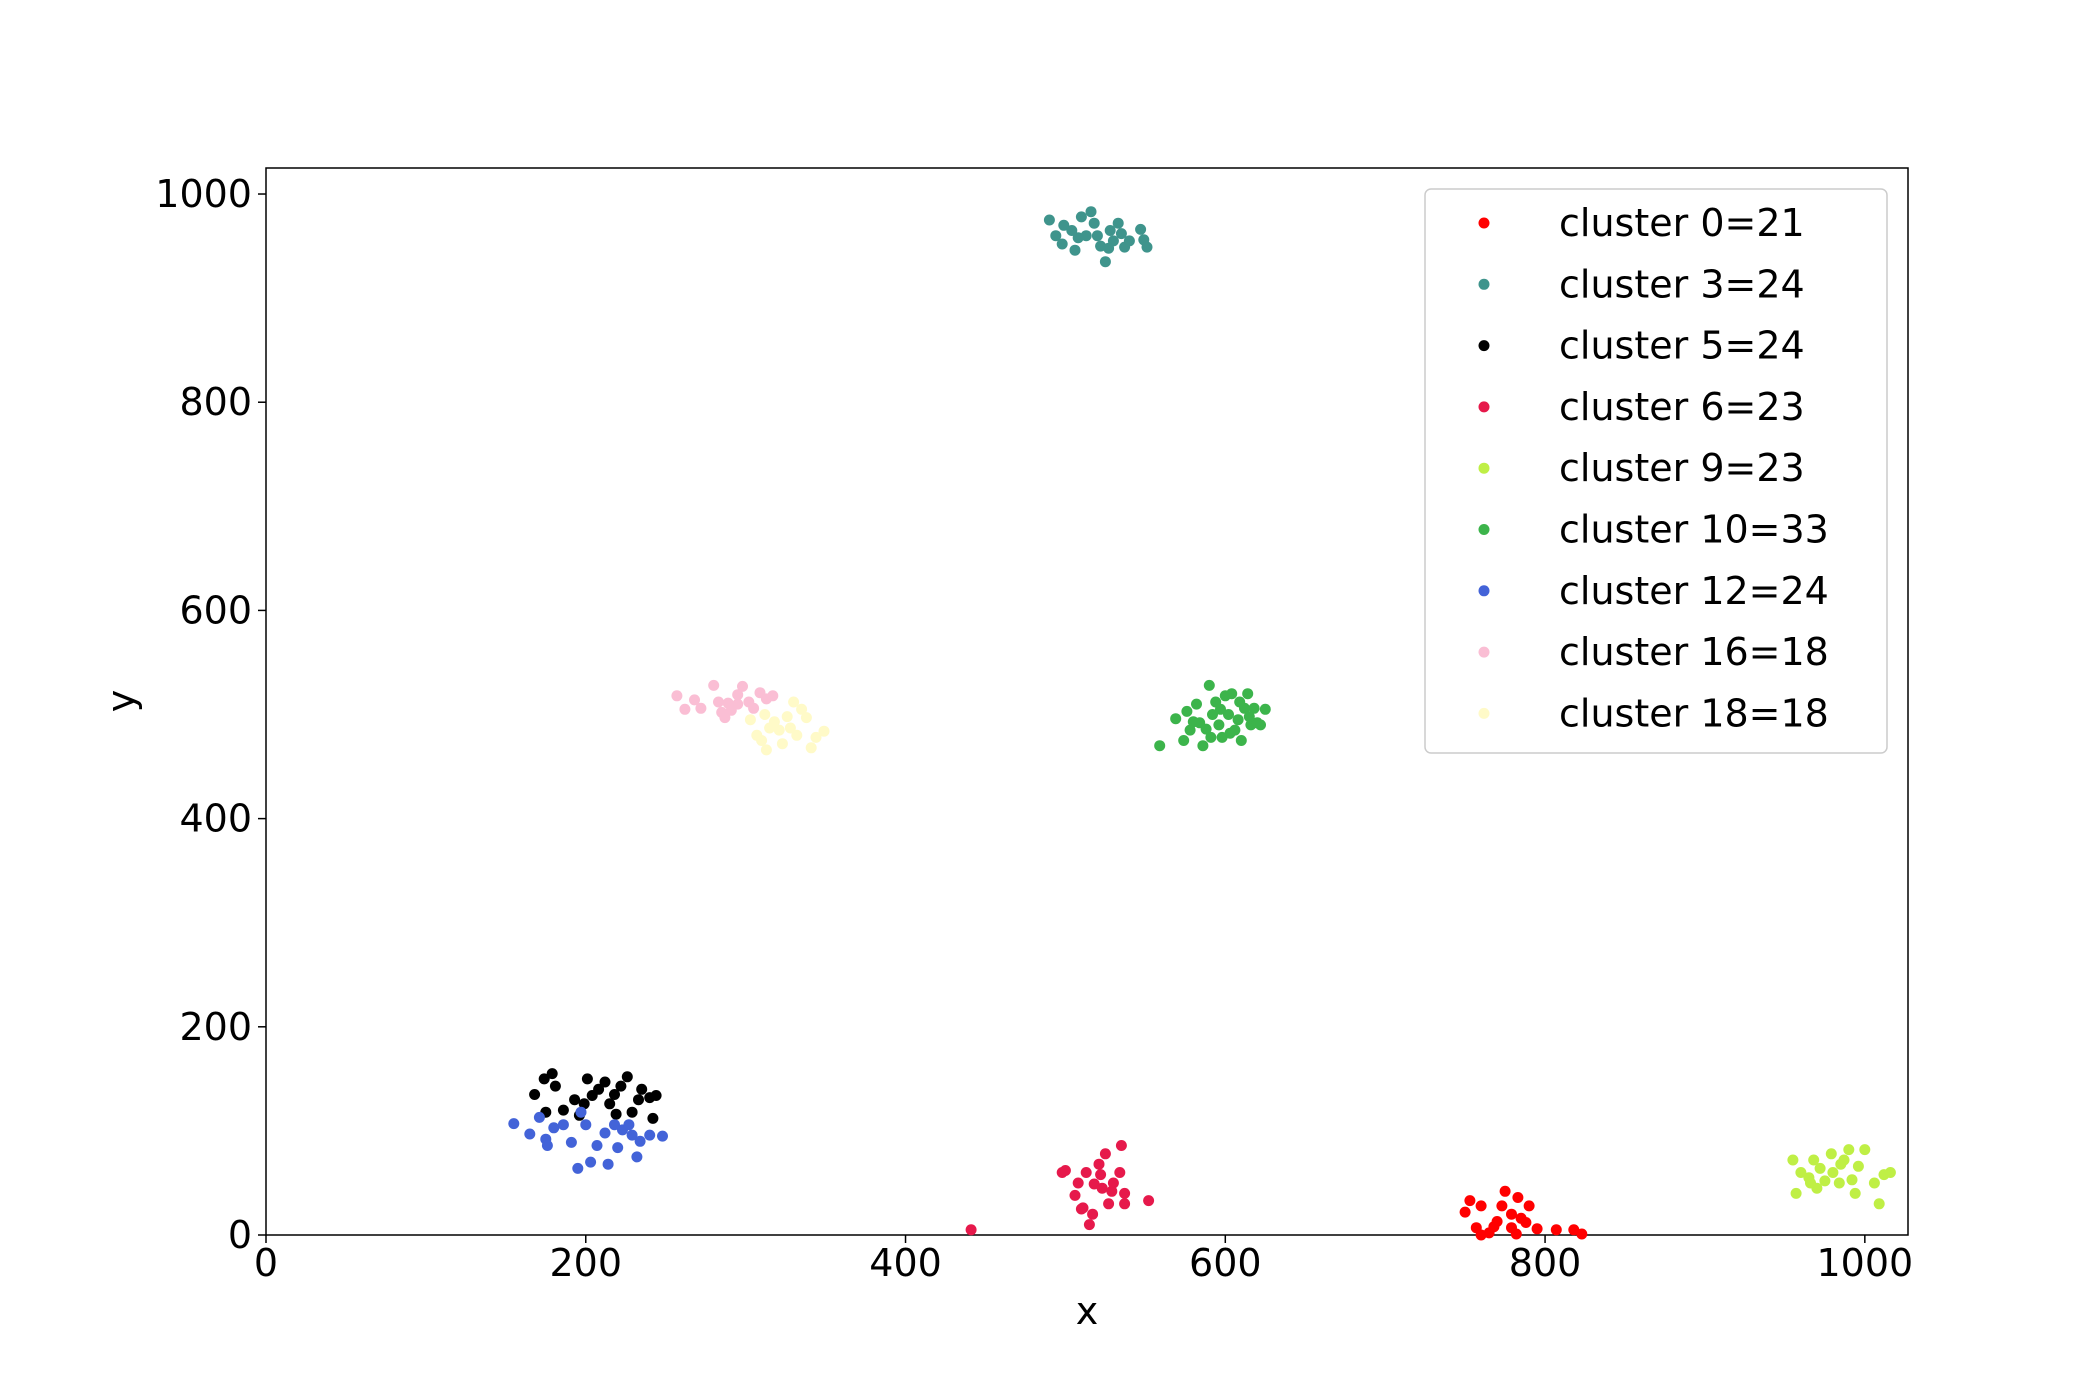  Describe the element at coordinates (215, 819) in the screenshot. I see `y-tick-label: 400` at that location.